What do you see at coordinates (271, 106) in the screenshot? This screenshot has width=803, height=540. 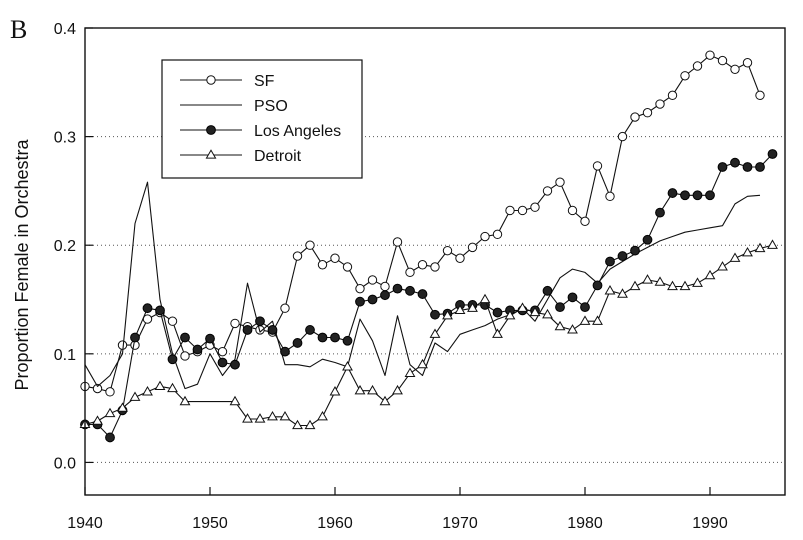 I see `legend-label-pso: PSO` at bounding box center [271, 106].